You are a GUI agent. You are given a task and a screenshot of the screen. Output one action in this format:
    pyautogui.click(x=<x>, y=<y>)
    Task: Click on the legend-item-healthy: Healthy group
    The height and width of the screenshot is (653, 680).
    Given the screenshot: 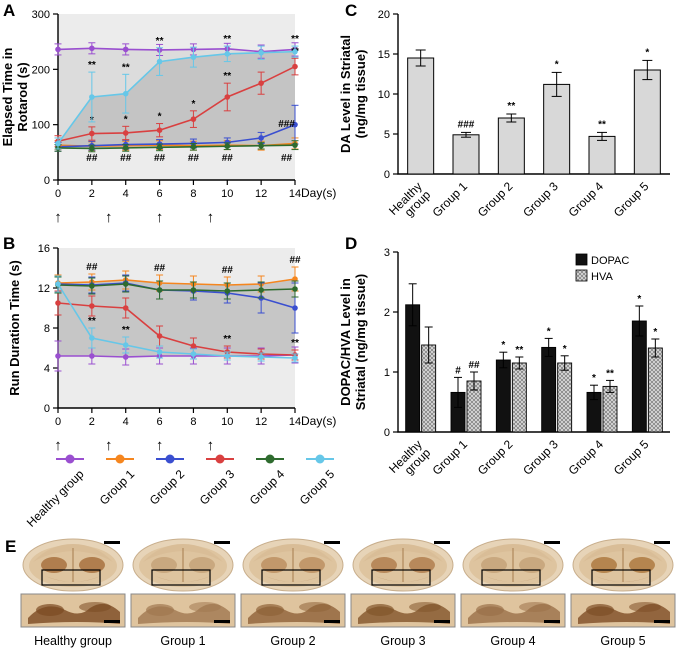 What is the action you would take?
    pyautogui.click(x=55, y=493)
    